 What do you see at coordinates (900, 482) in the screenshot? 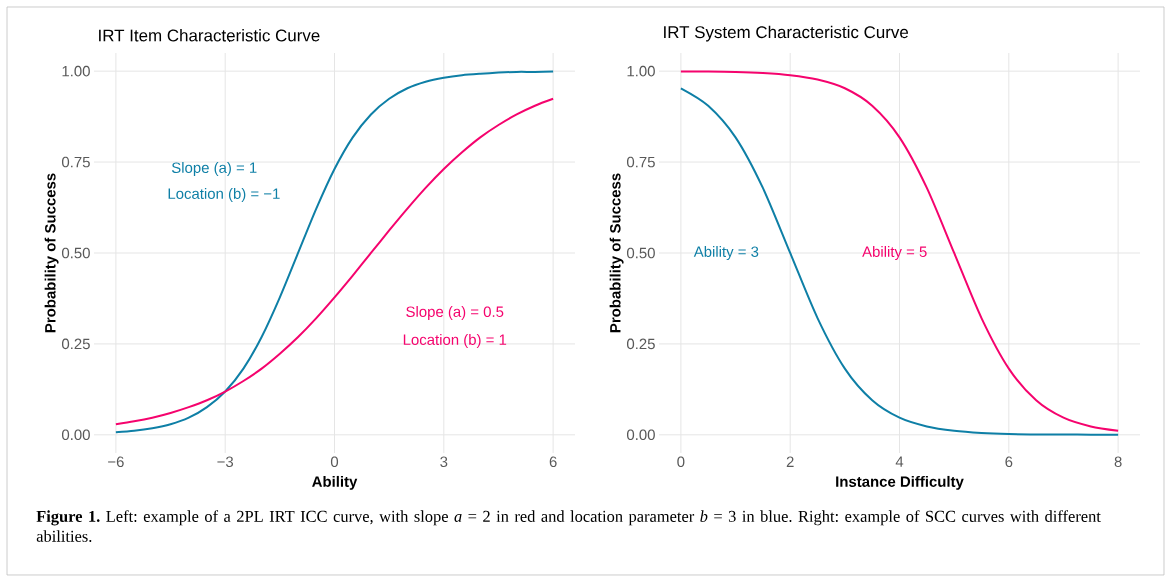
I see `x-axis-title: Instance Difficulty` at bounding box center [900, 482].